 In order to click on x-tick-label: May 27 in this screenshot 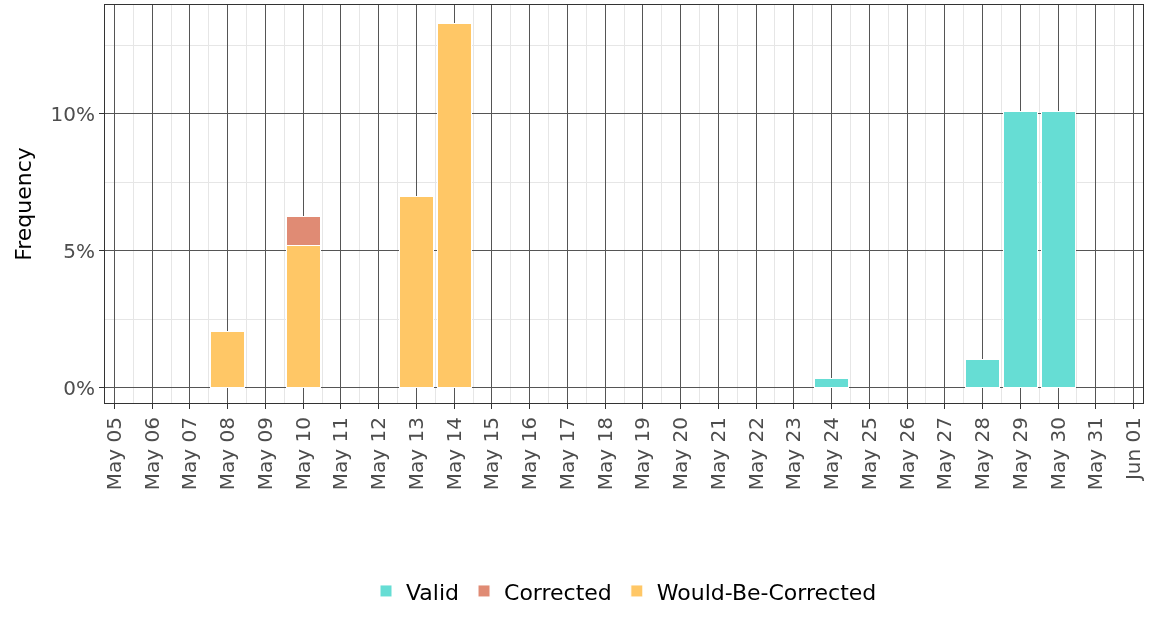, I will do `click(944, 454)`.